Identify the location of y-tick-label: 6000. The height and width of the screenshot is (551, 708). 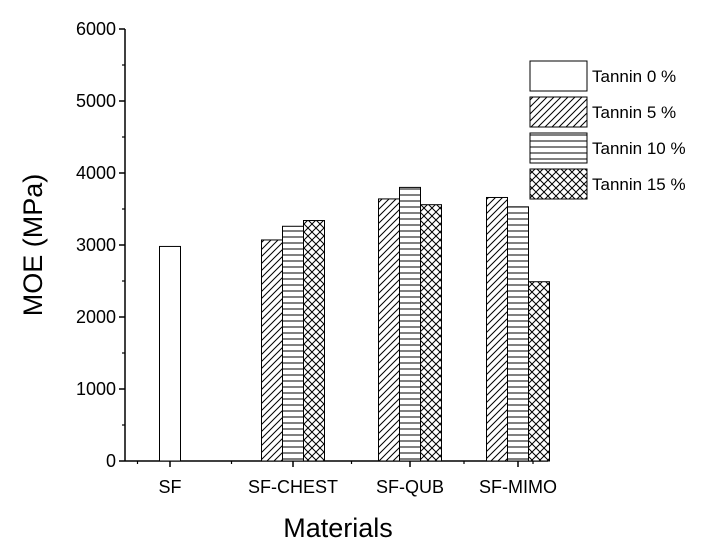
(96, 29).